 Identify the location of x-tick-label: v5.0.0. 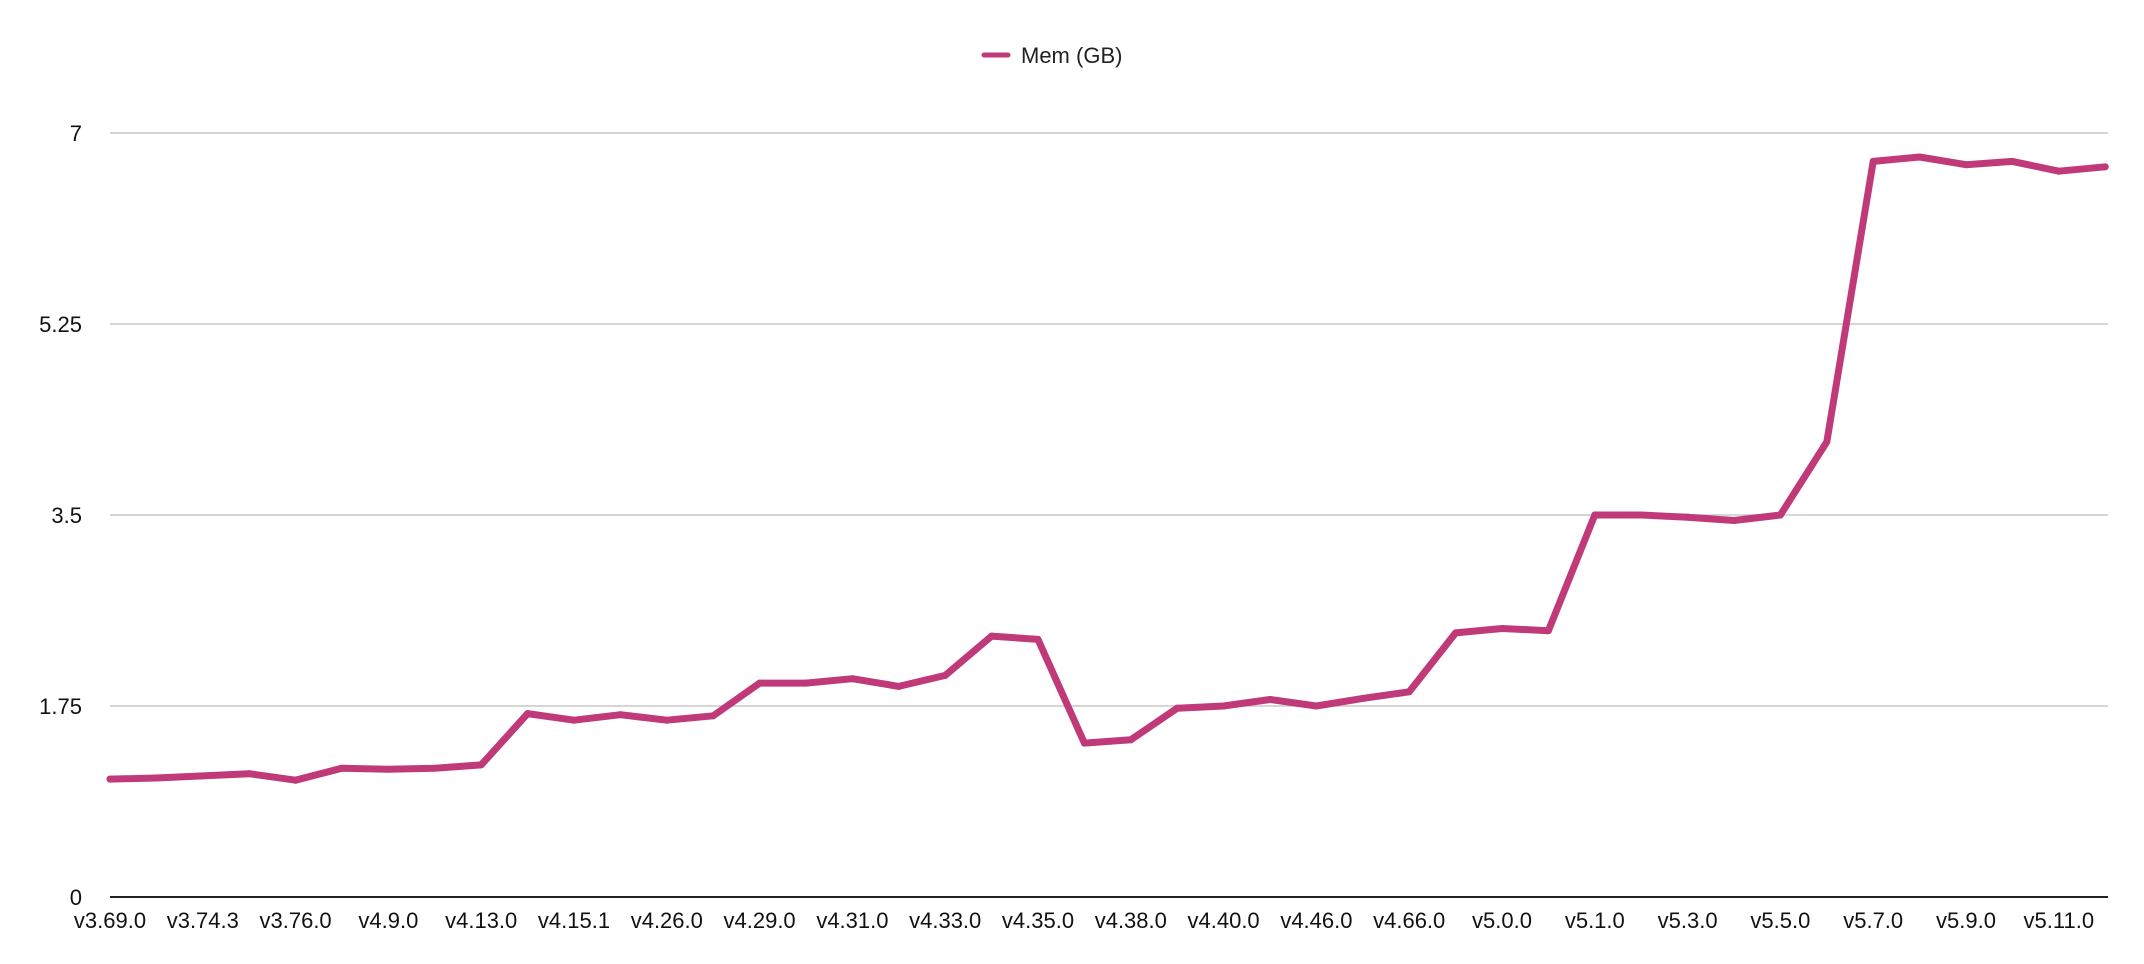
(1502, 920).